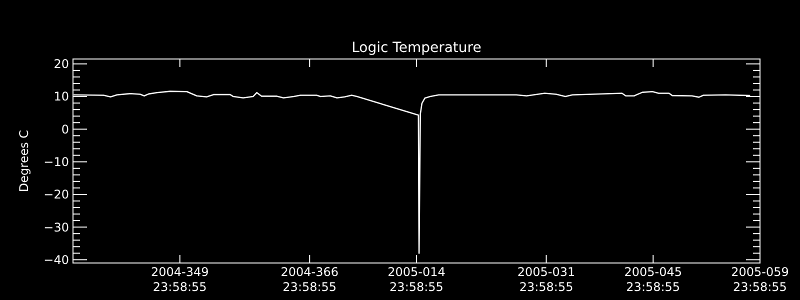  What do you see at coordinates (417, 279) in the screenshot?
I see `x-tick-label: 2005-014 23:58:55` at bounding box center [417, 279].